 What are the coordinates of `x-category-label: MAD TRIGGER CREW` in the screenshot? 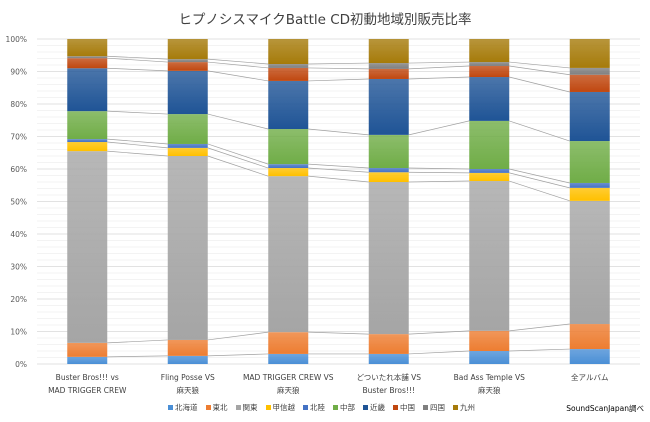 It's located at (87, 390).